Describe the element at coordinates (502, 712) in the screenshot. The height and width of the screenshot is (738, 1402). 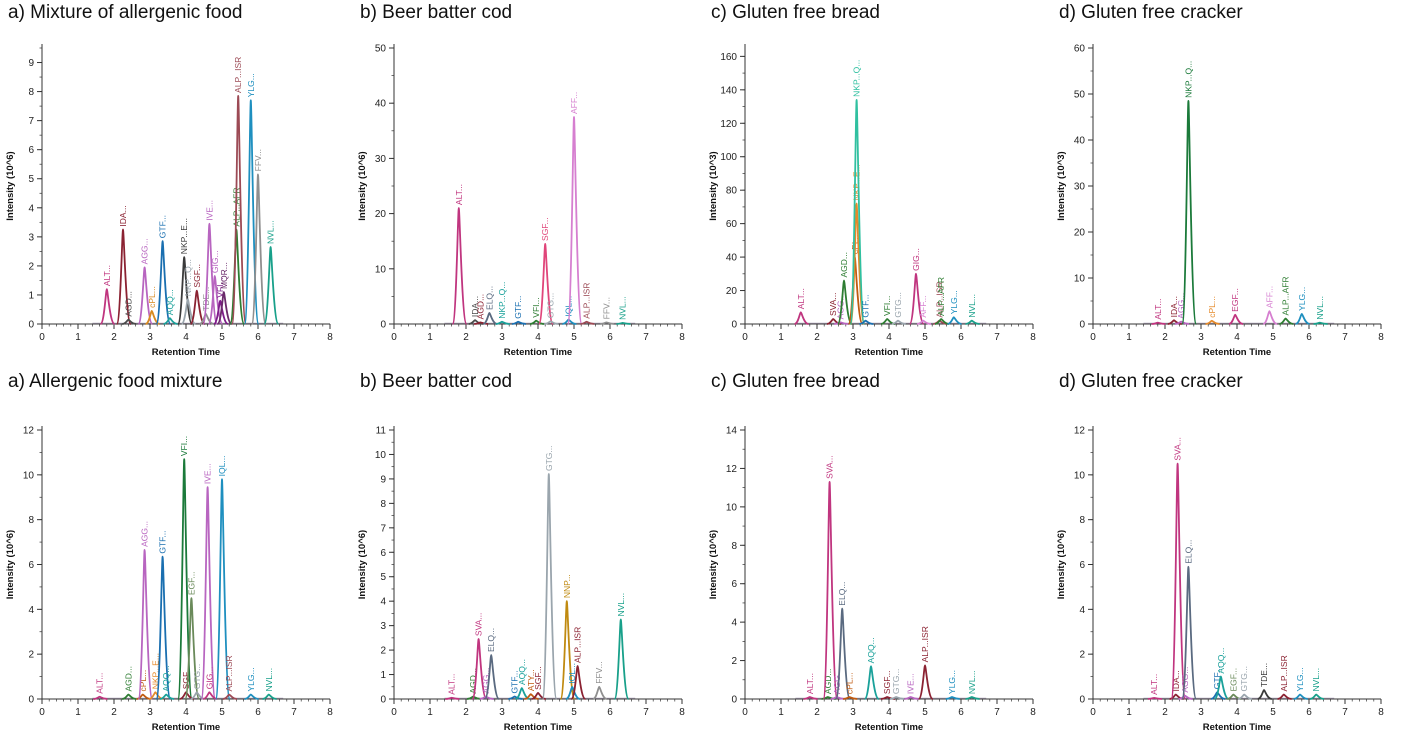
I see `x-tick-label: 3` at that location.